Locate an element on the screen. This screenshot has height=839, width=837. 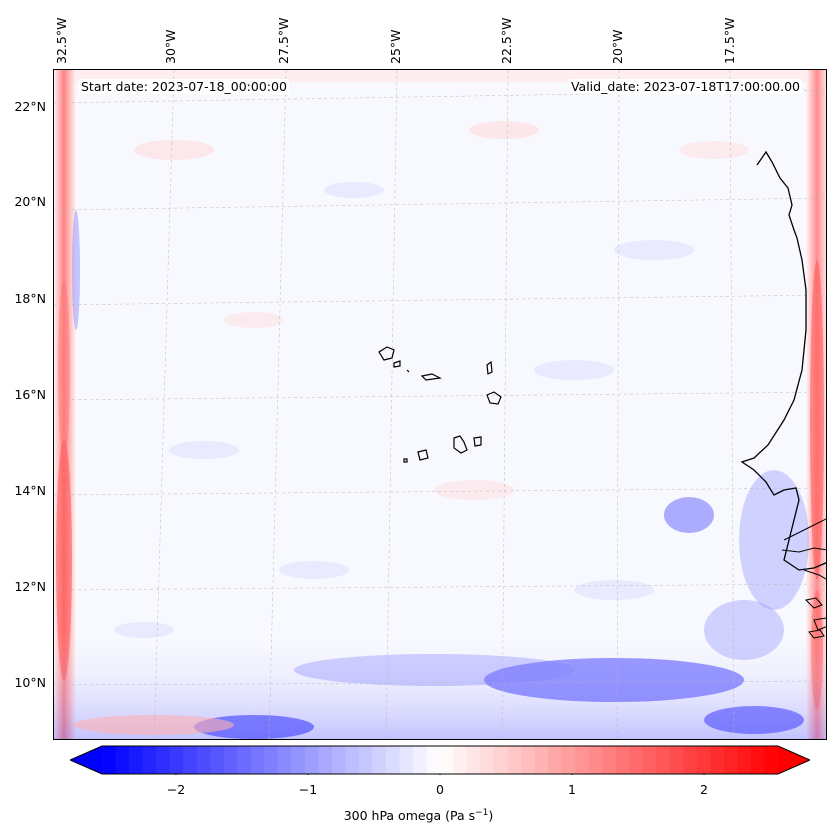
colorbar-tick-marks is located at coordinates (440, 774).